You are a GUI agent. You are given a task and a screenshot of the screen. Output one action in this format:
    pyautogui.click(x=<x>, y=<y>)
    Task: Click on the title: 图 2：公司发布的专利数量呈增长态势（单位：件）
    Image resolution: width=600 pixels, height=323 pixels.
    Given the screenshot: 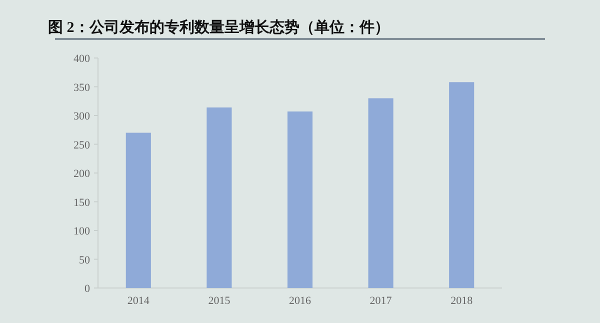 What is the action you would take?
    pyautogui.click(x=219, y=28)
    